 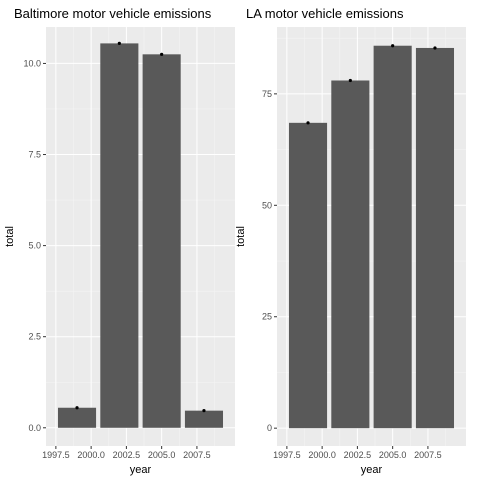 What do you see at coordinates (287, 455) in the screenshot?
I see `la-x-tick-label: 1997.5` at bounding box center [287, 455].